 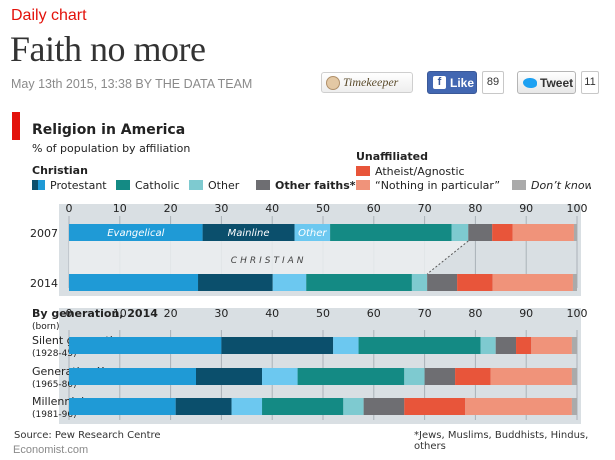 What do you see at coordinates (54, 415) in the screenshot?
I see `generation-sublabel: (1981-96)` at bounding box center [54, 415].